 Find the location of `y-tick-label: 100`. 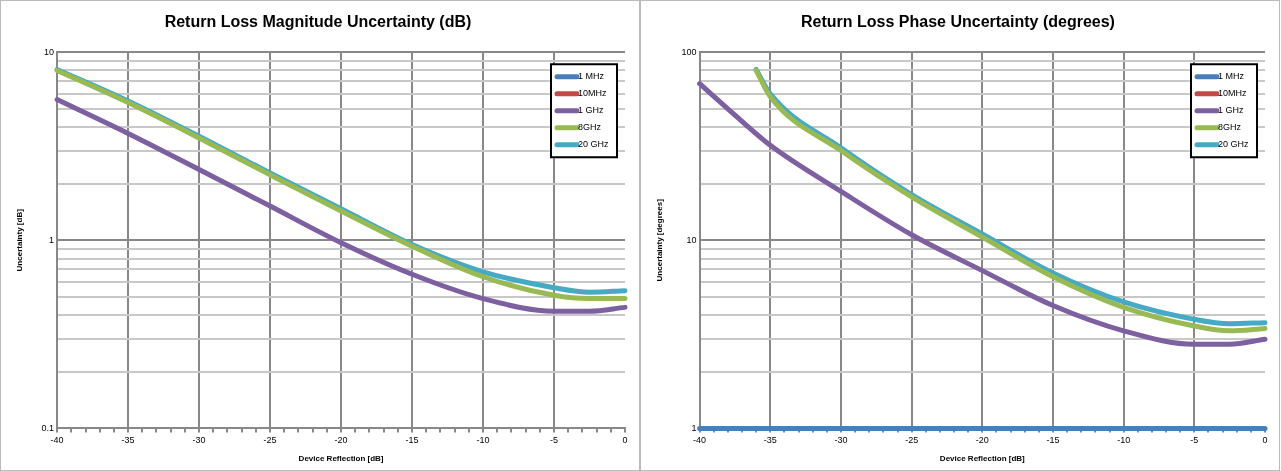

y-tick-label: 100 is located at coordinates (689, 51).